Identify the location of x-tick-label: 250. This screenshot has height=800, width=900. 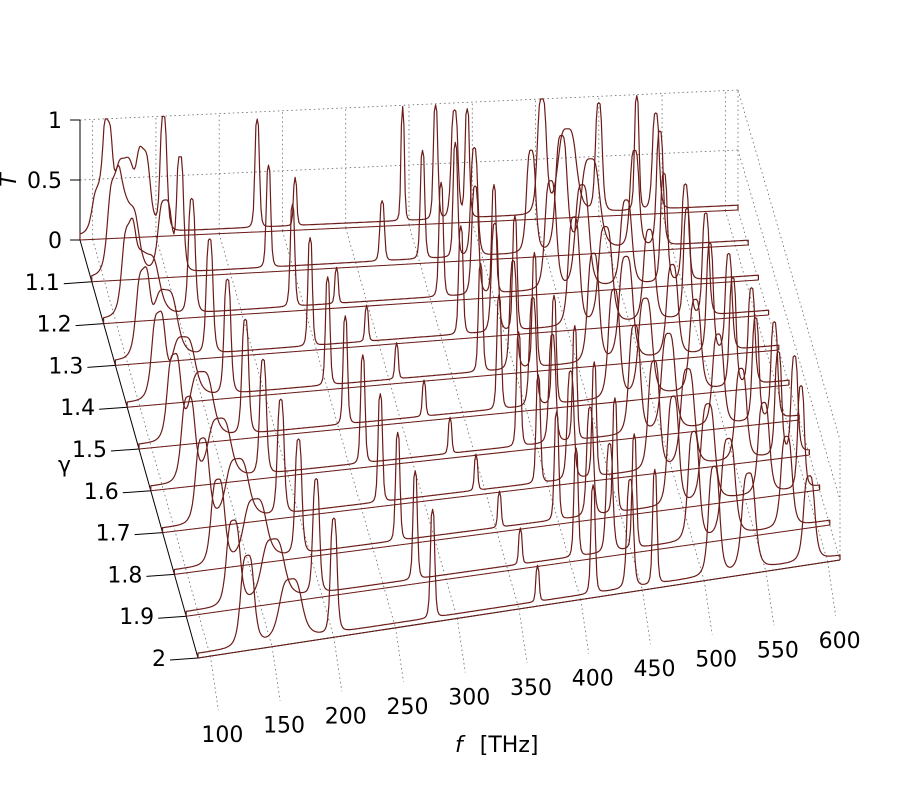
(408, 707).